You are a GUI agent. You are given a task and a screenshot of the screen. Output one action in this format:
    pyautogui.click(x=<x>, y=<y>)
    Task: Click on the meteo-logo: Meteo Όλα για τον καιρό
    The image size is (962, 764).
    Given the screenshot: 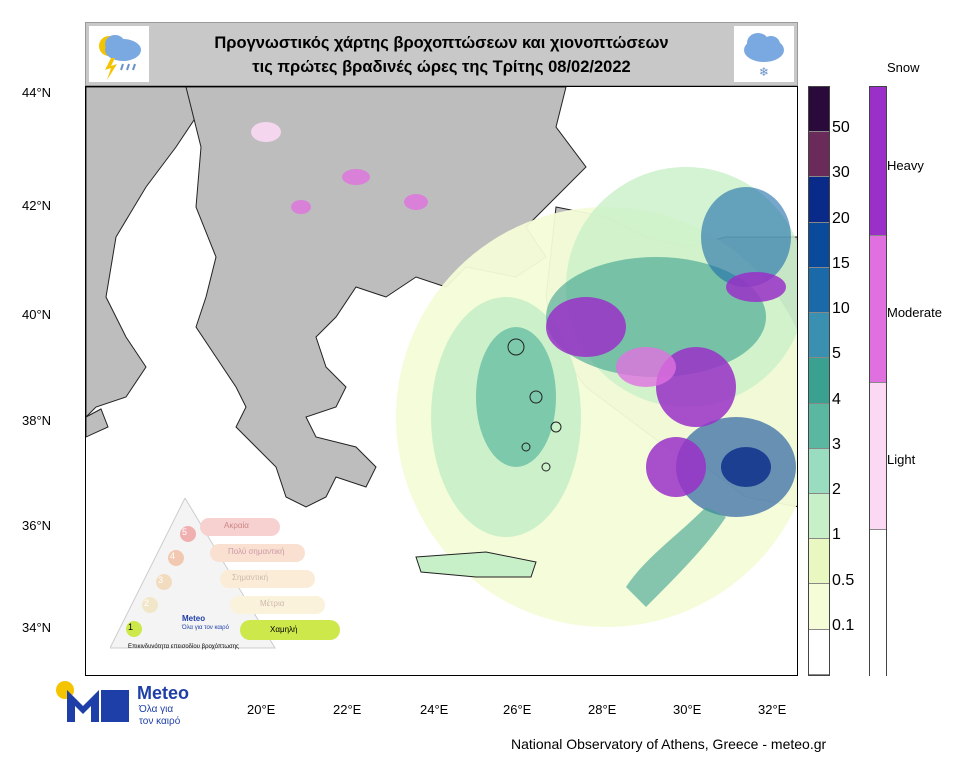 What is the action you would take?
    pyautogui.click(x=130, y=705)
    